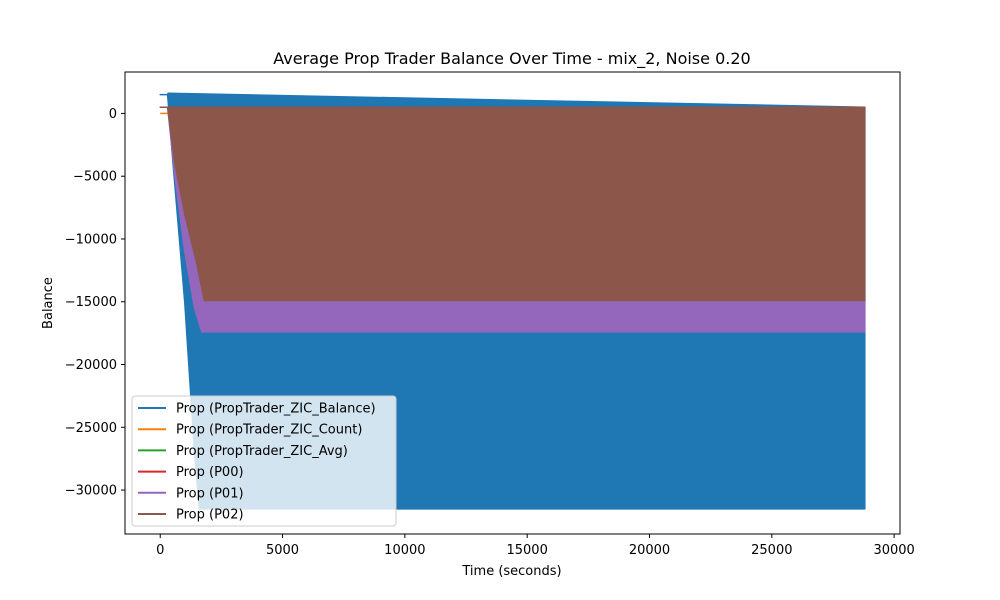  I want to click on y-axis: 0 −5000 −10000 −15000 −20000 −25000 −30000, so click(95, 303).